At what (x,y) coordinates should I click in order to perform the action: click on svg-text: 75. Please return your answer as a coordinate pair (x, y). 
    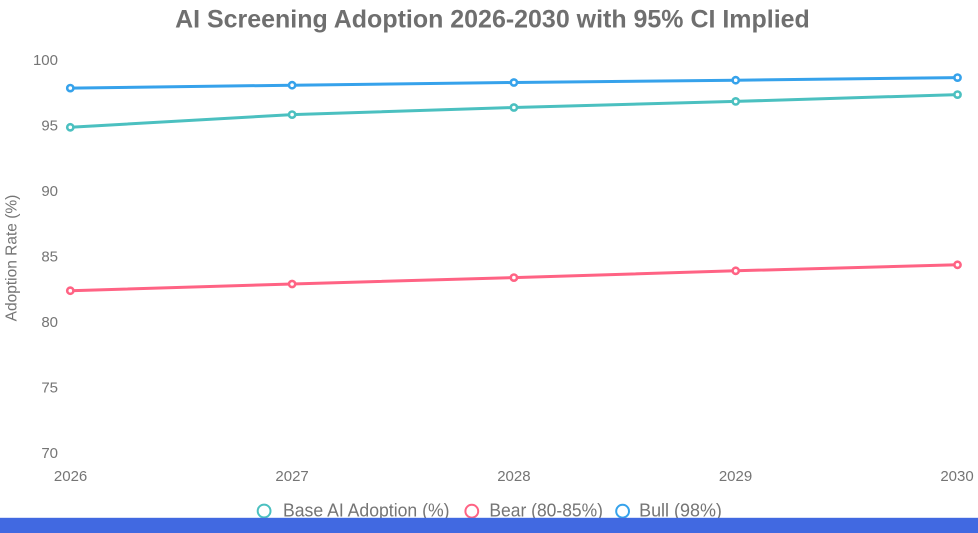
    Looking at the image, I should click on (49, 387).